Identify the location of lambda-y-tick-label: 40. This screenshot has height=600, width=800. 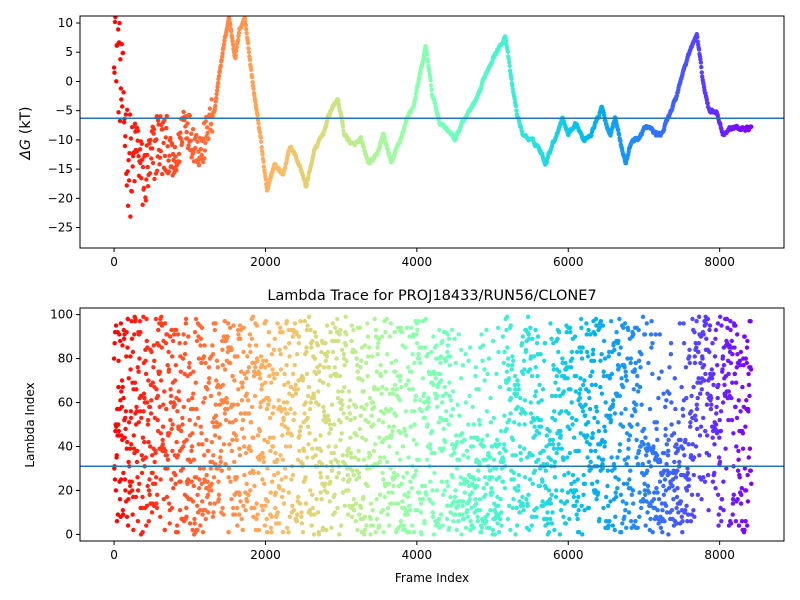
(65, 446).